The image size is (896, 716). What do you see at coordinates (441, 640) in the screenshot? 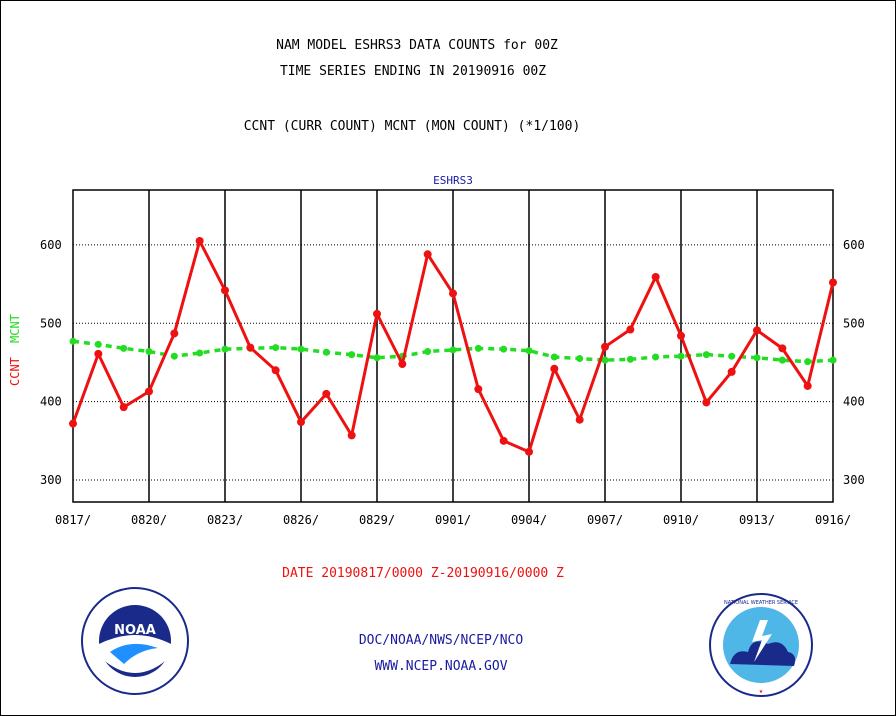
I see `organization-label: DOC/NOAA/NWS/NCEP/NCO` at bounding box center [441, 640].